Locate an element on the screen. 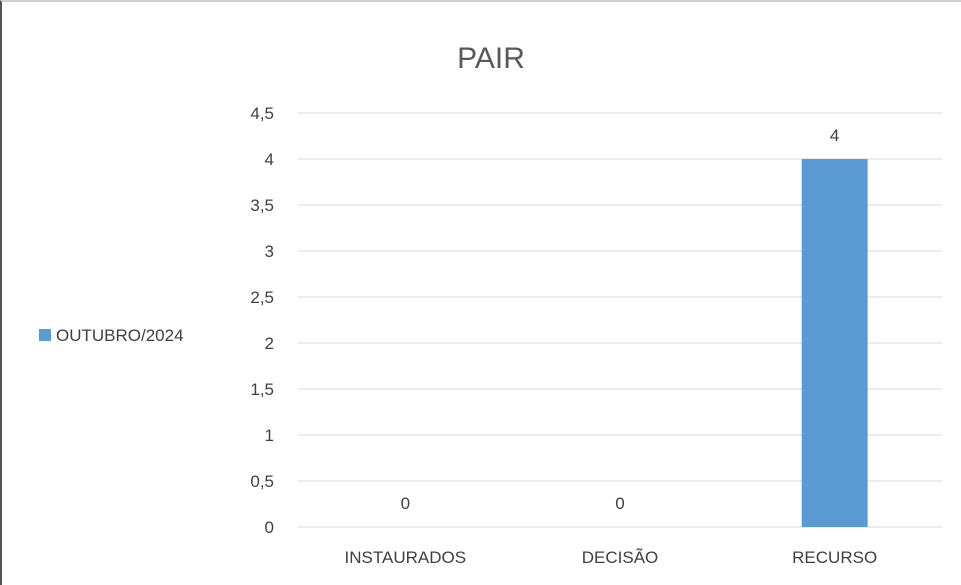  bars is located at coordinates (834, 343).